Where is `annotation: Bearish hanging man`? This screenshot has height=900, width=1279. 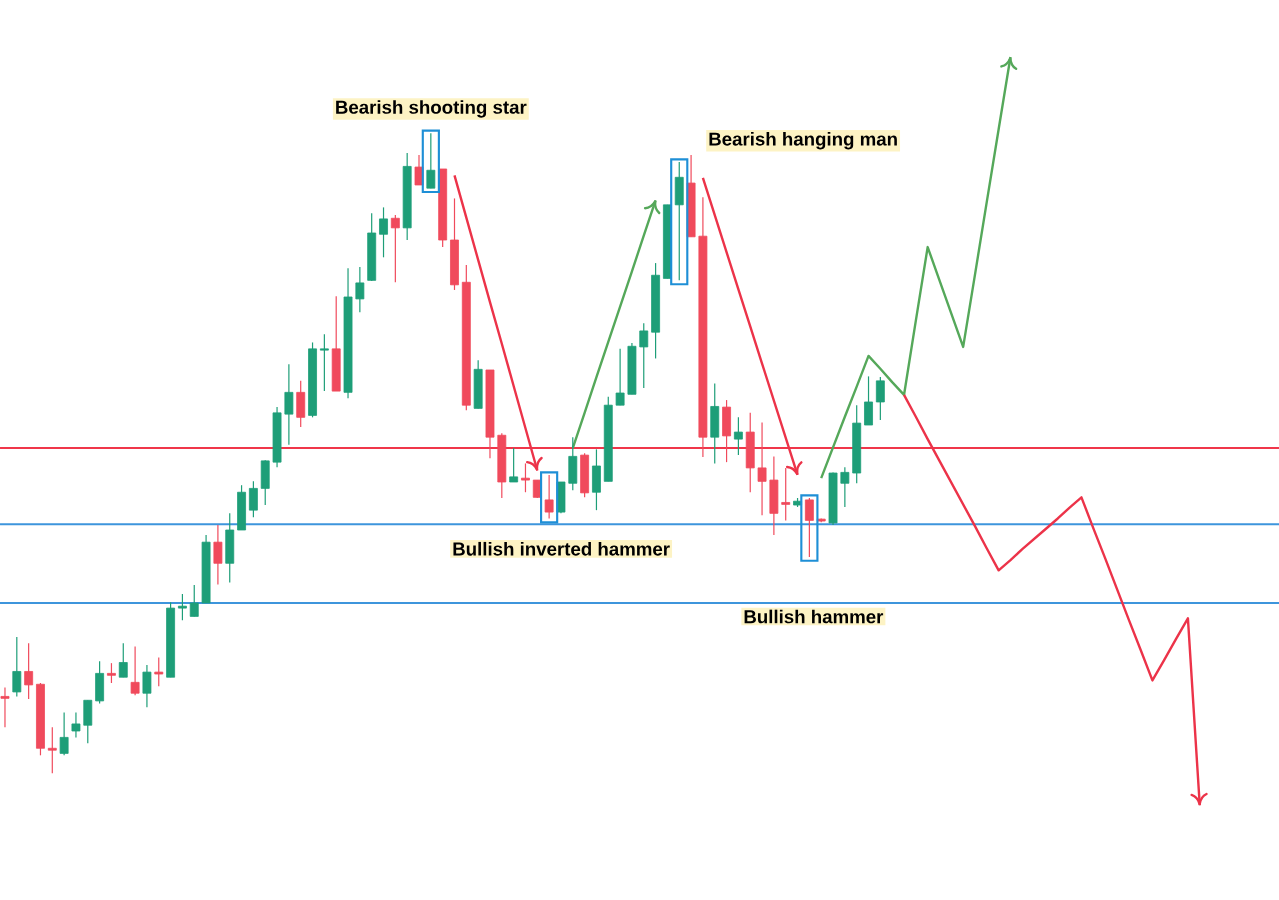 annotation: Bearish hanging man is located at coordinates (803, 140).